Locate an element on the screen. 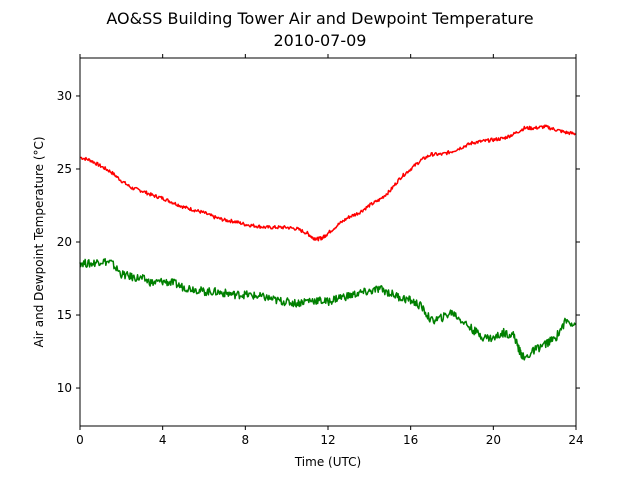 The image size is (640, 480). x-tick-label: 20 is located at coordinates (493, 440).